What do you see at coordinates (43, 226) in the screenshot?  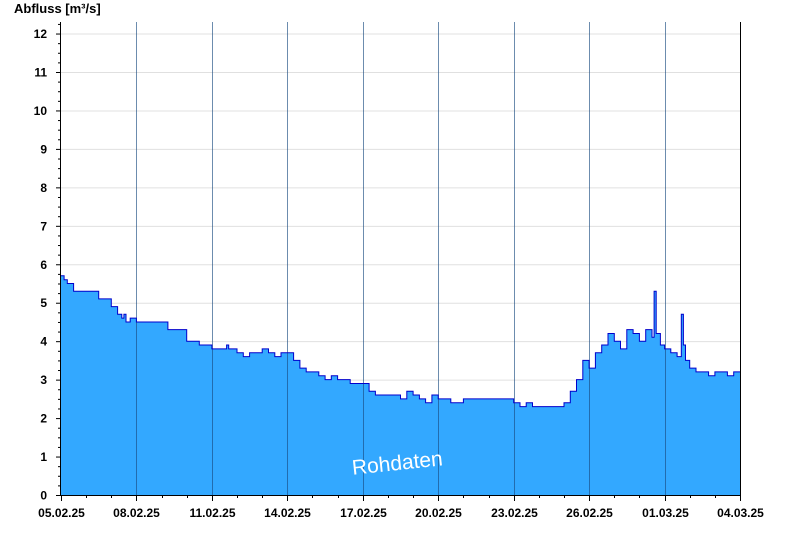 I see `y-tick-label: 7` at bounding box center [43, 226].